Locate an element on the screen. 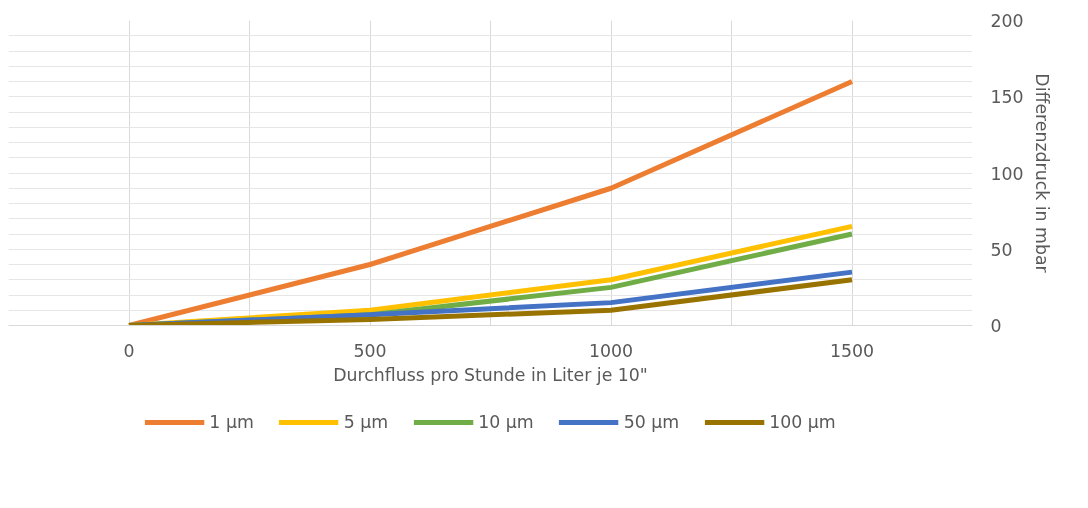 Image resolution: width=1088 pixels, height=508 pixels. x-tick-label: 500 is located at coordinates (370, 350).